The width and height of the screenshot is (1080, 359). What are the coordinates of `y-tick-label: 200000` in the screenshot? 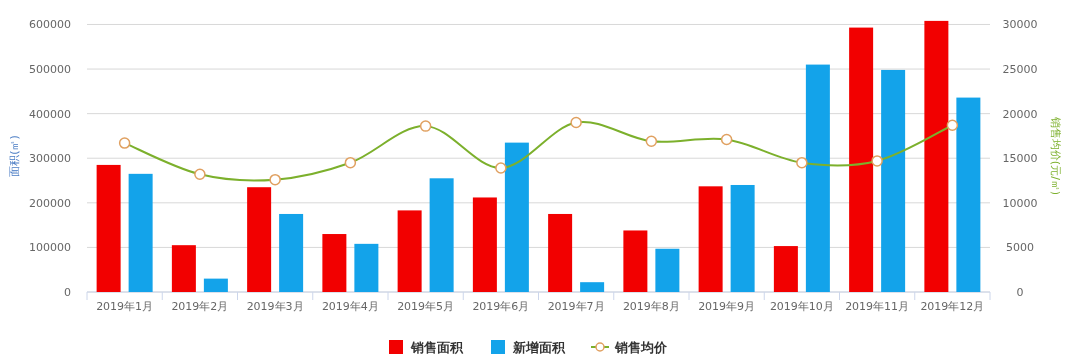 It's located at (50, 203).